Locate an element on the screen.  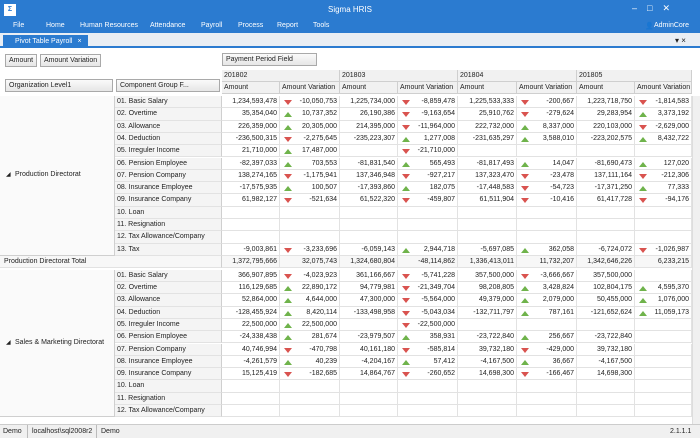
value-cell: 137,111,164 is located at coordinates (606, 176).